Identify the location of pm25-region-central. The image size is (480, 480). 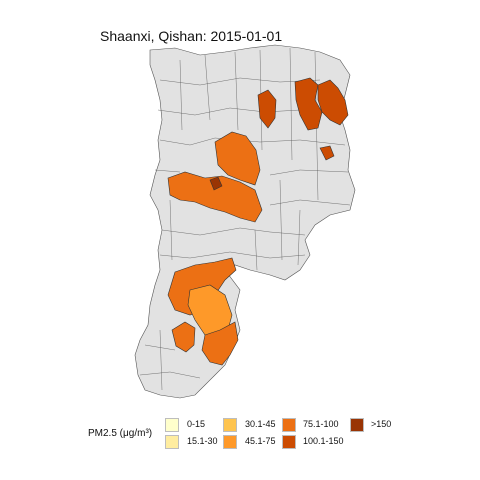
(215, 177).